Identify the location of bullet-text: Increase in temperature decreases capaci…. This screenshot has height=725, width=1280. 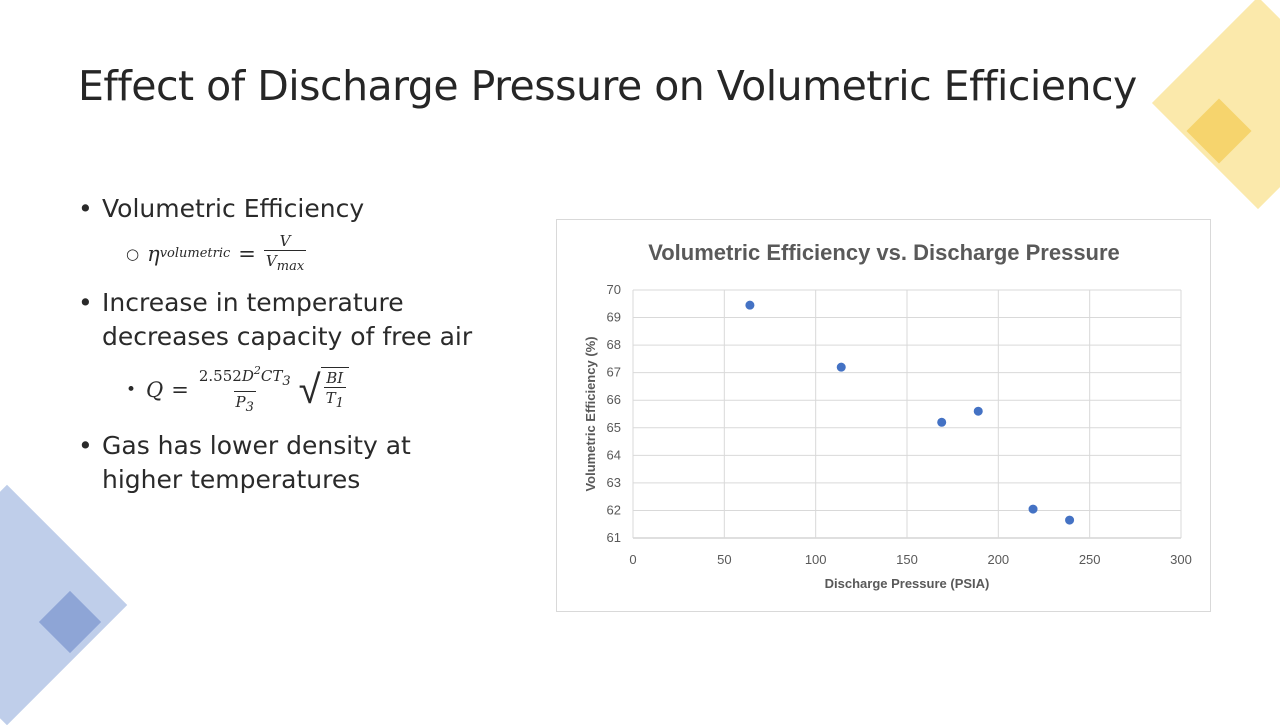
(287, 319).